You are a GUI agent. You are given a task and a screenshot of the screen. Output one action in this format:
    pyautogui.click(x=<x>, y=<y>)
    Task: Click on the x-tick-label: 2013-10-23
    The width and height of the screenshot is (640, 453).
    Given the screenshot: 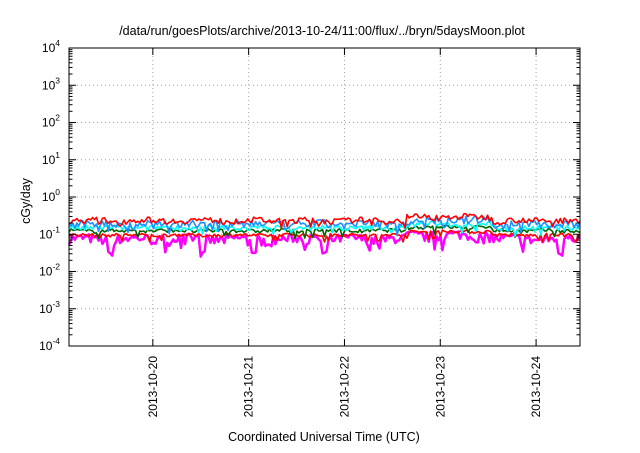 What is the action you would take?
    pyautogui.click(x=440, y=387)
    